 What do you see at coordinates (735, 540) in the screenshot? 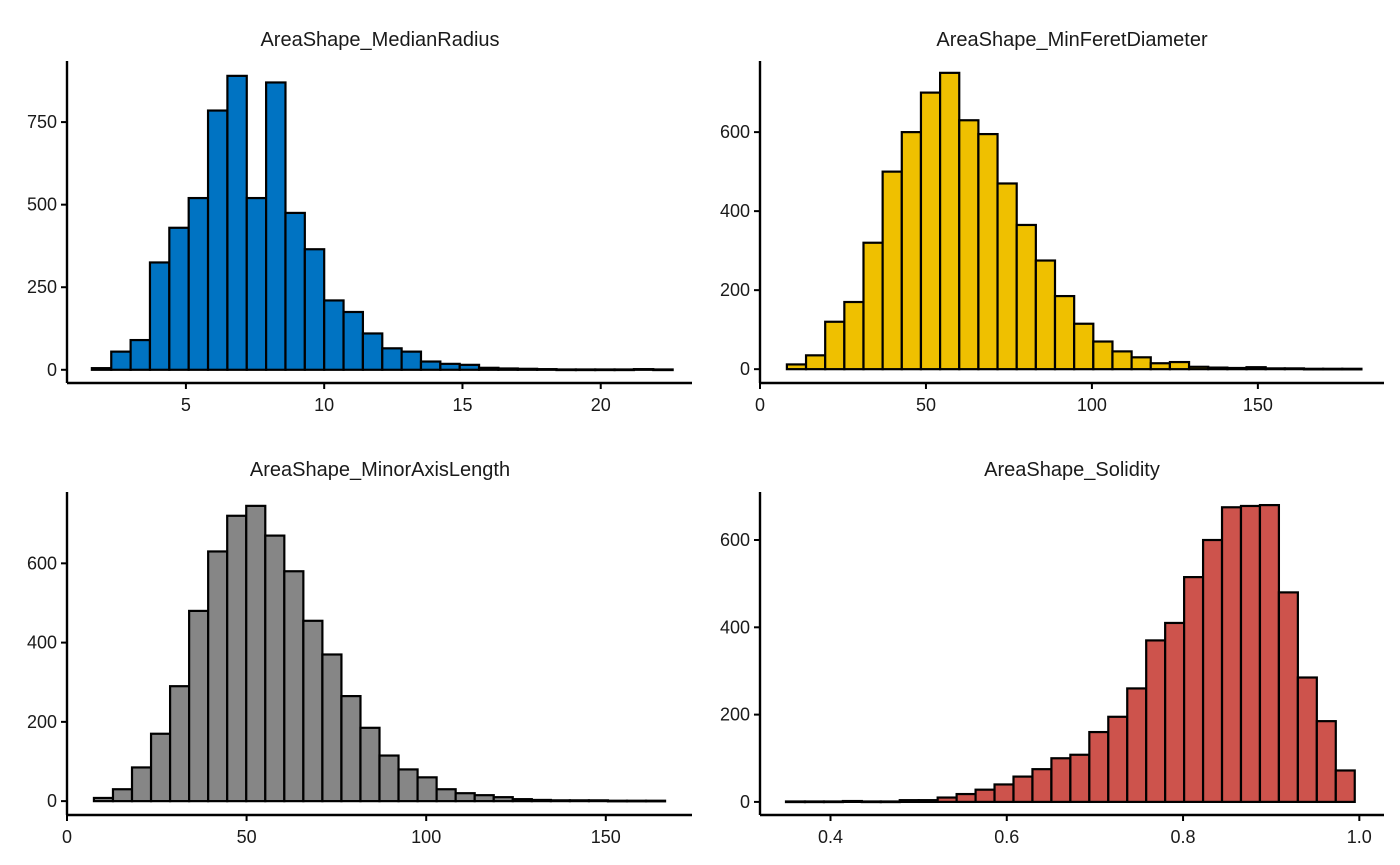
I see `y-tick-label: 600` at bounding box center [735, 540].